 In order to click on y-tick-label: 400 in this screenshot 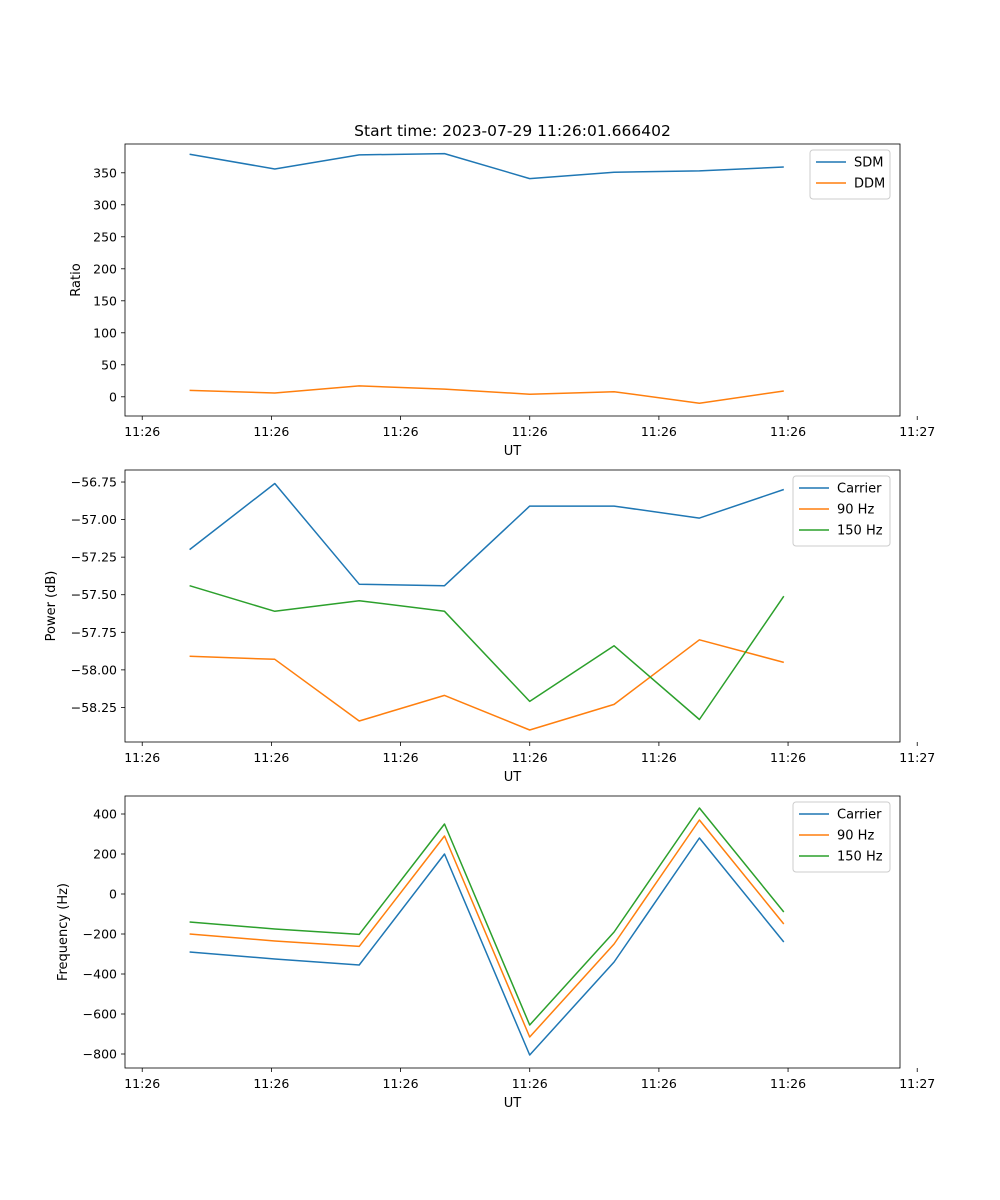, I will do `click(105, 814)`.